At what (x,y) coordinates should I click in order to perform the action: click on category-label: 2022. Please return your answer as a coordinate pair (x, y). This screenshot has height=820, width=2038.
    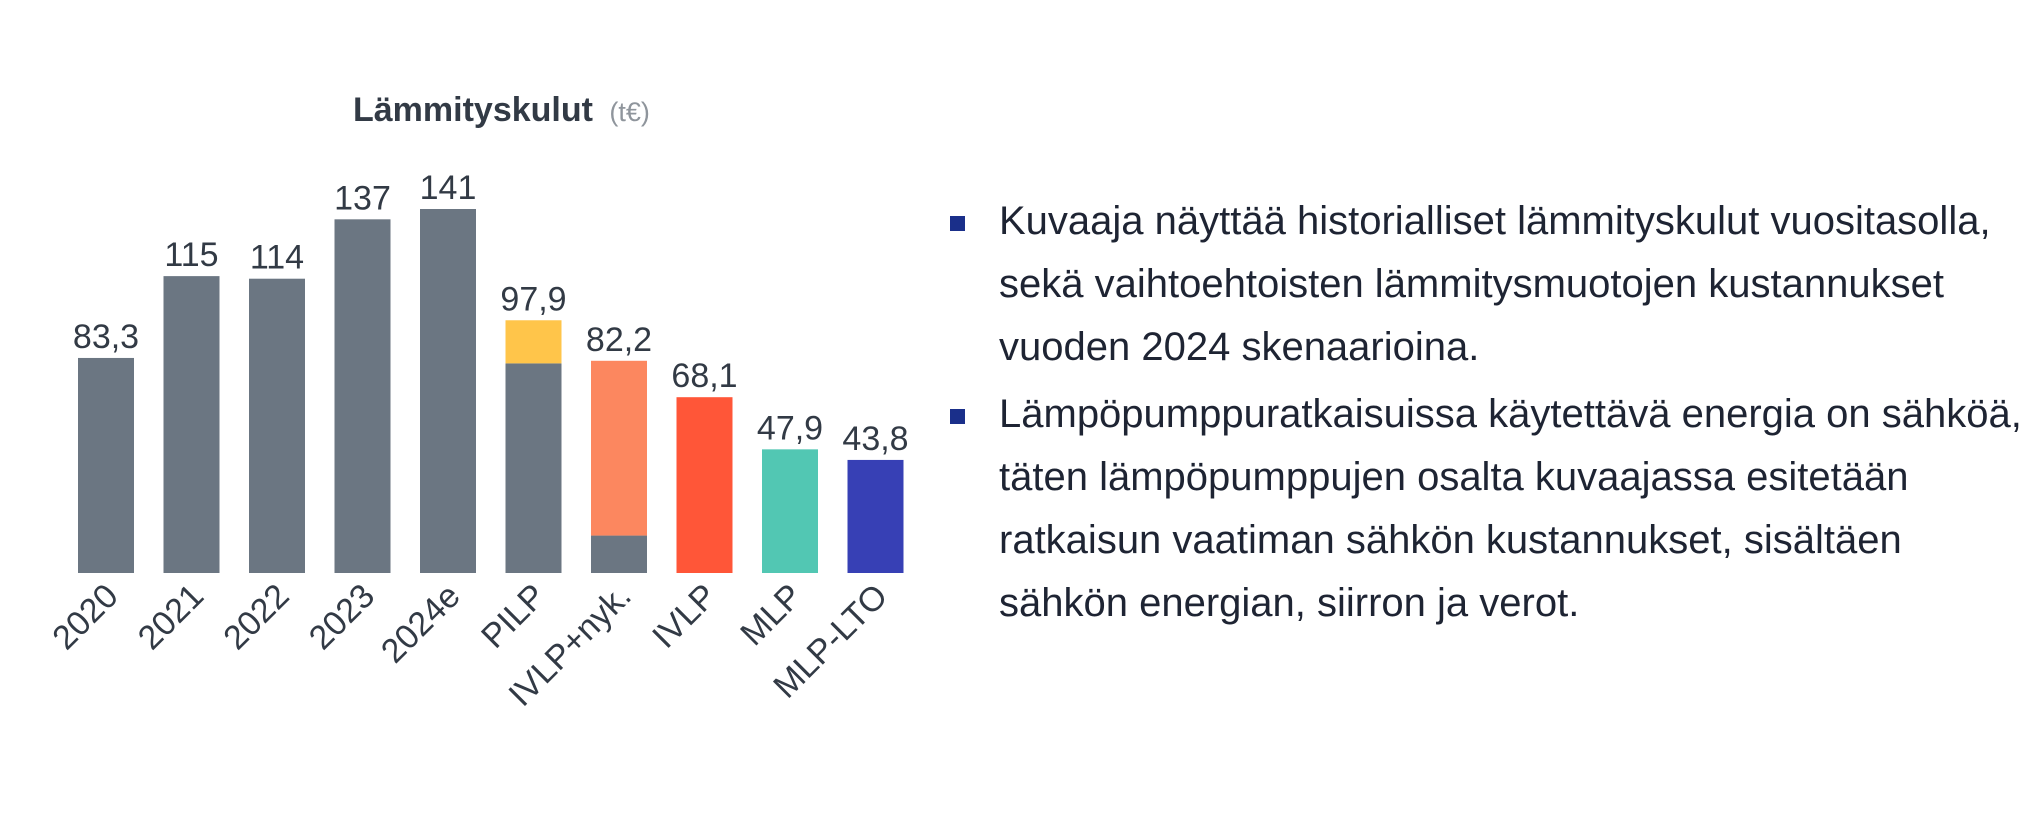
    Looking at the image, I should click on (256, 617).